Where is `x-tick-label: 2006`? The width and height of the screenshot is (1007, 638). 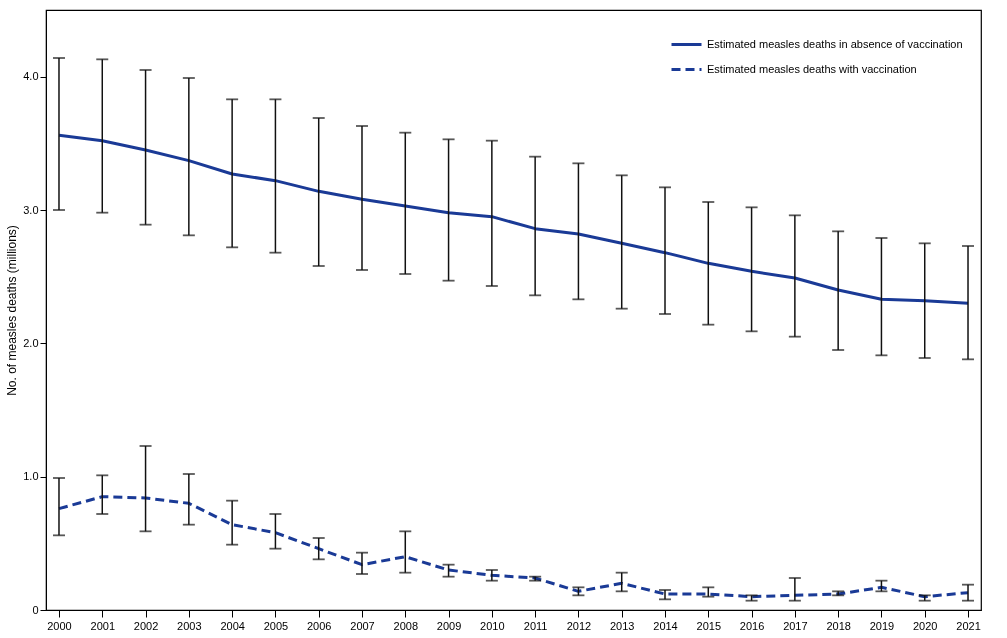 x-tick-label: 2006 is located at coordinates (319, 625).